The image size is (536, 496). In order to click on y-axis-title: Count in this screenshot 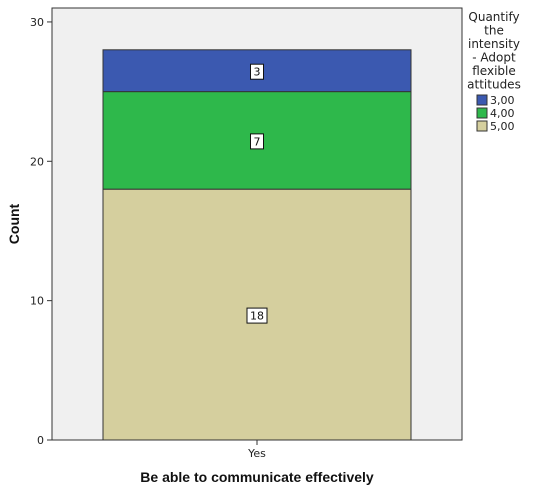, I will do `click(14, 223)`.